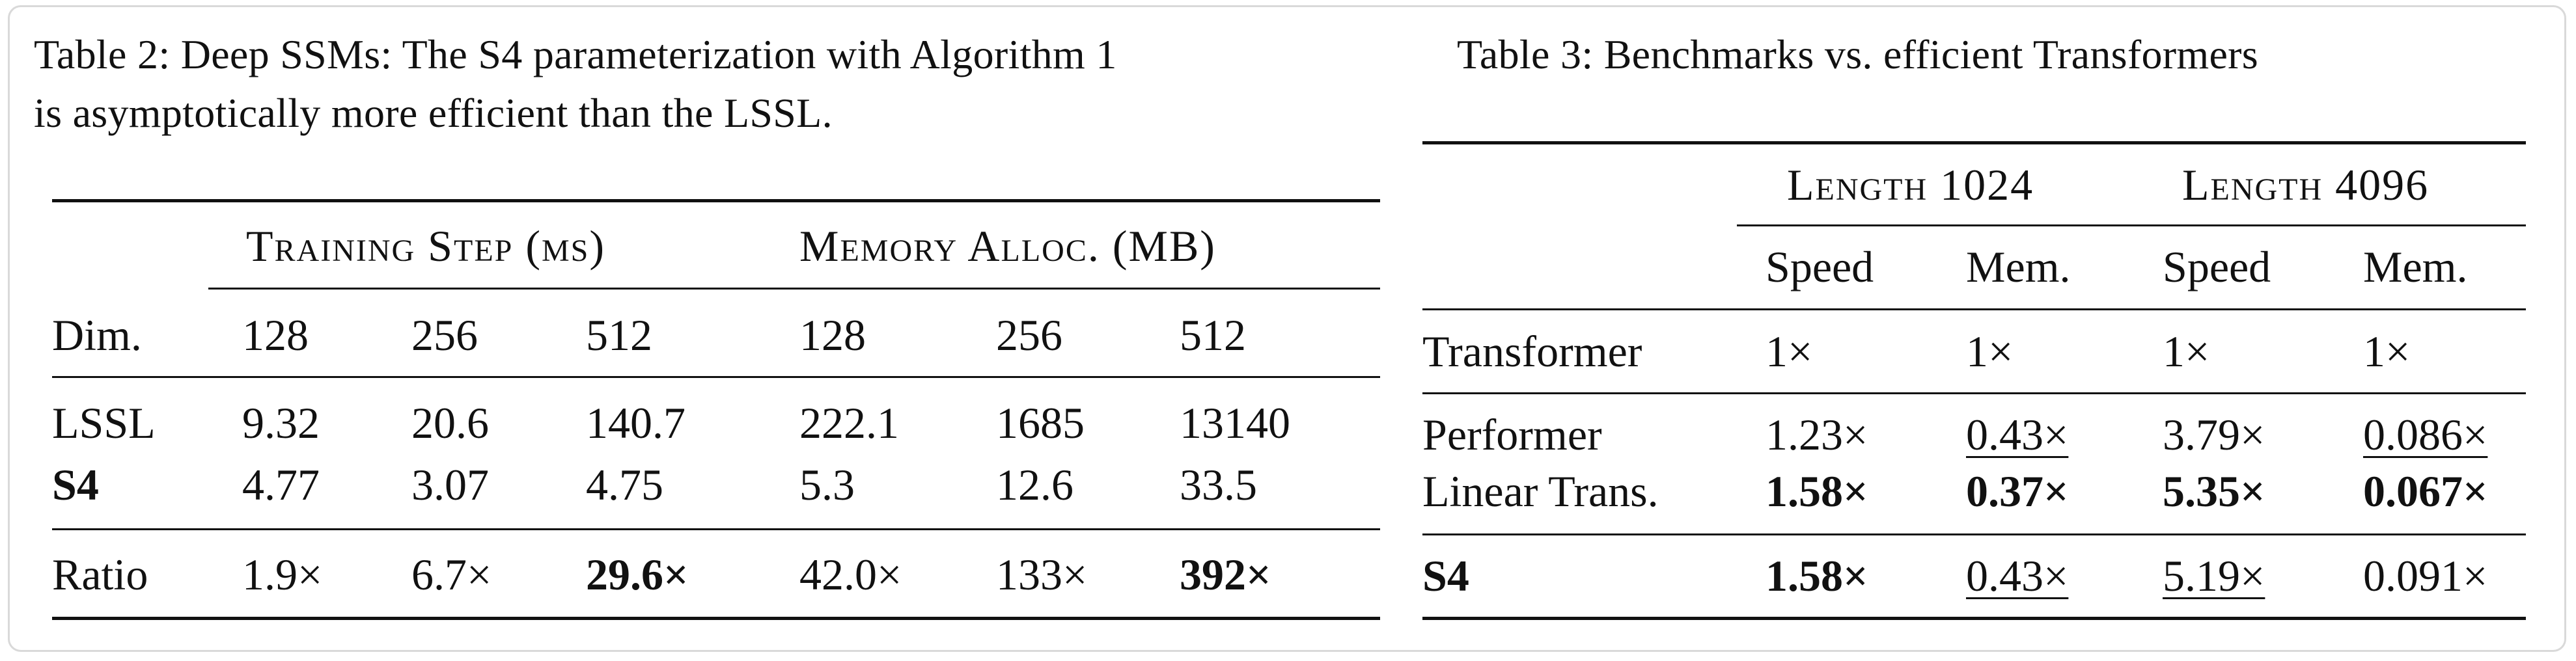 The width and height of the screenshot is (2576, 661). What do you see at coordinates (100, 574) in the screenshot?
I see `row-label-ratio: Ratio` at bounding box center [100, 574].